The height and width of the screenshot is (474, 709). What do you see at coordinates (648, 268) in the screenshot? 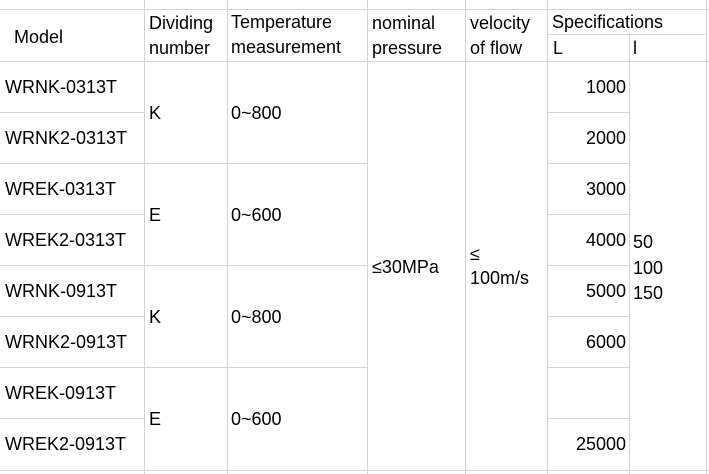
I see `spec-l-cell: 100` at bounding box center [648, 268].